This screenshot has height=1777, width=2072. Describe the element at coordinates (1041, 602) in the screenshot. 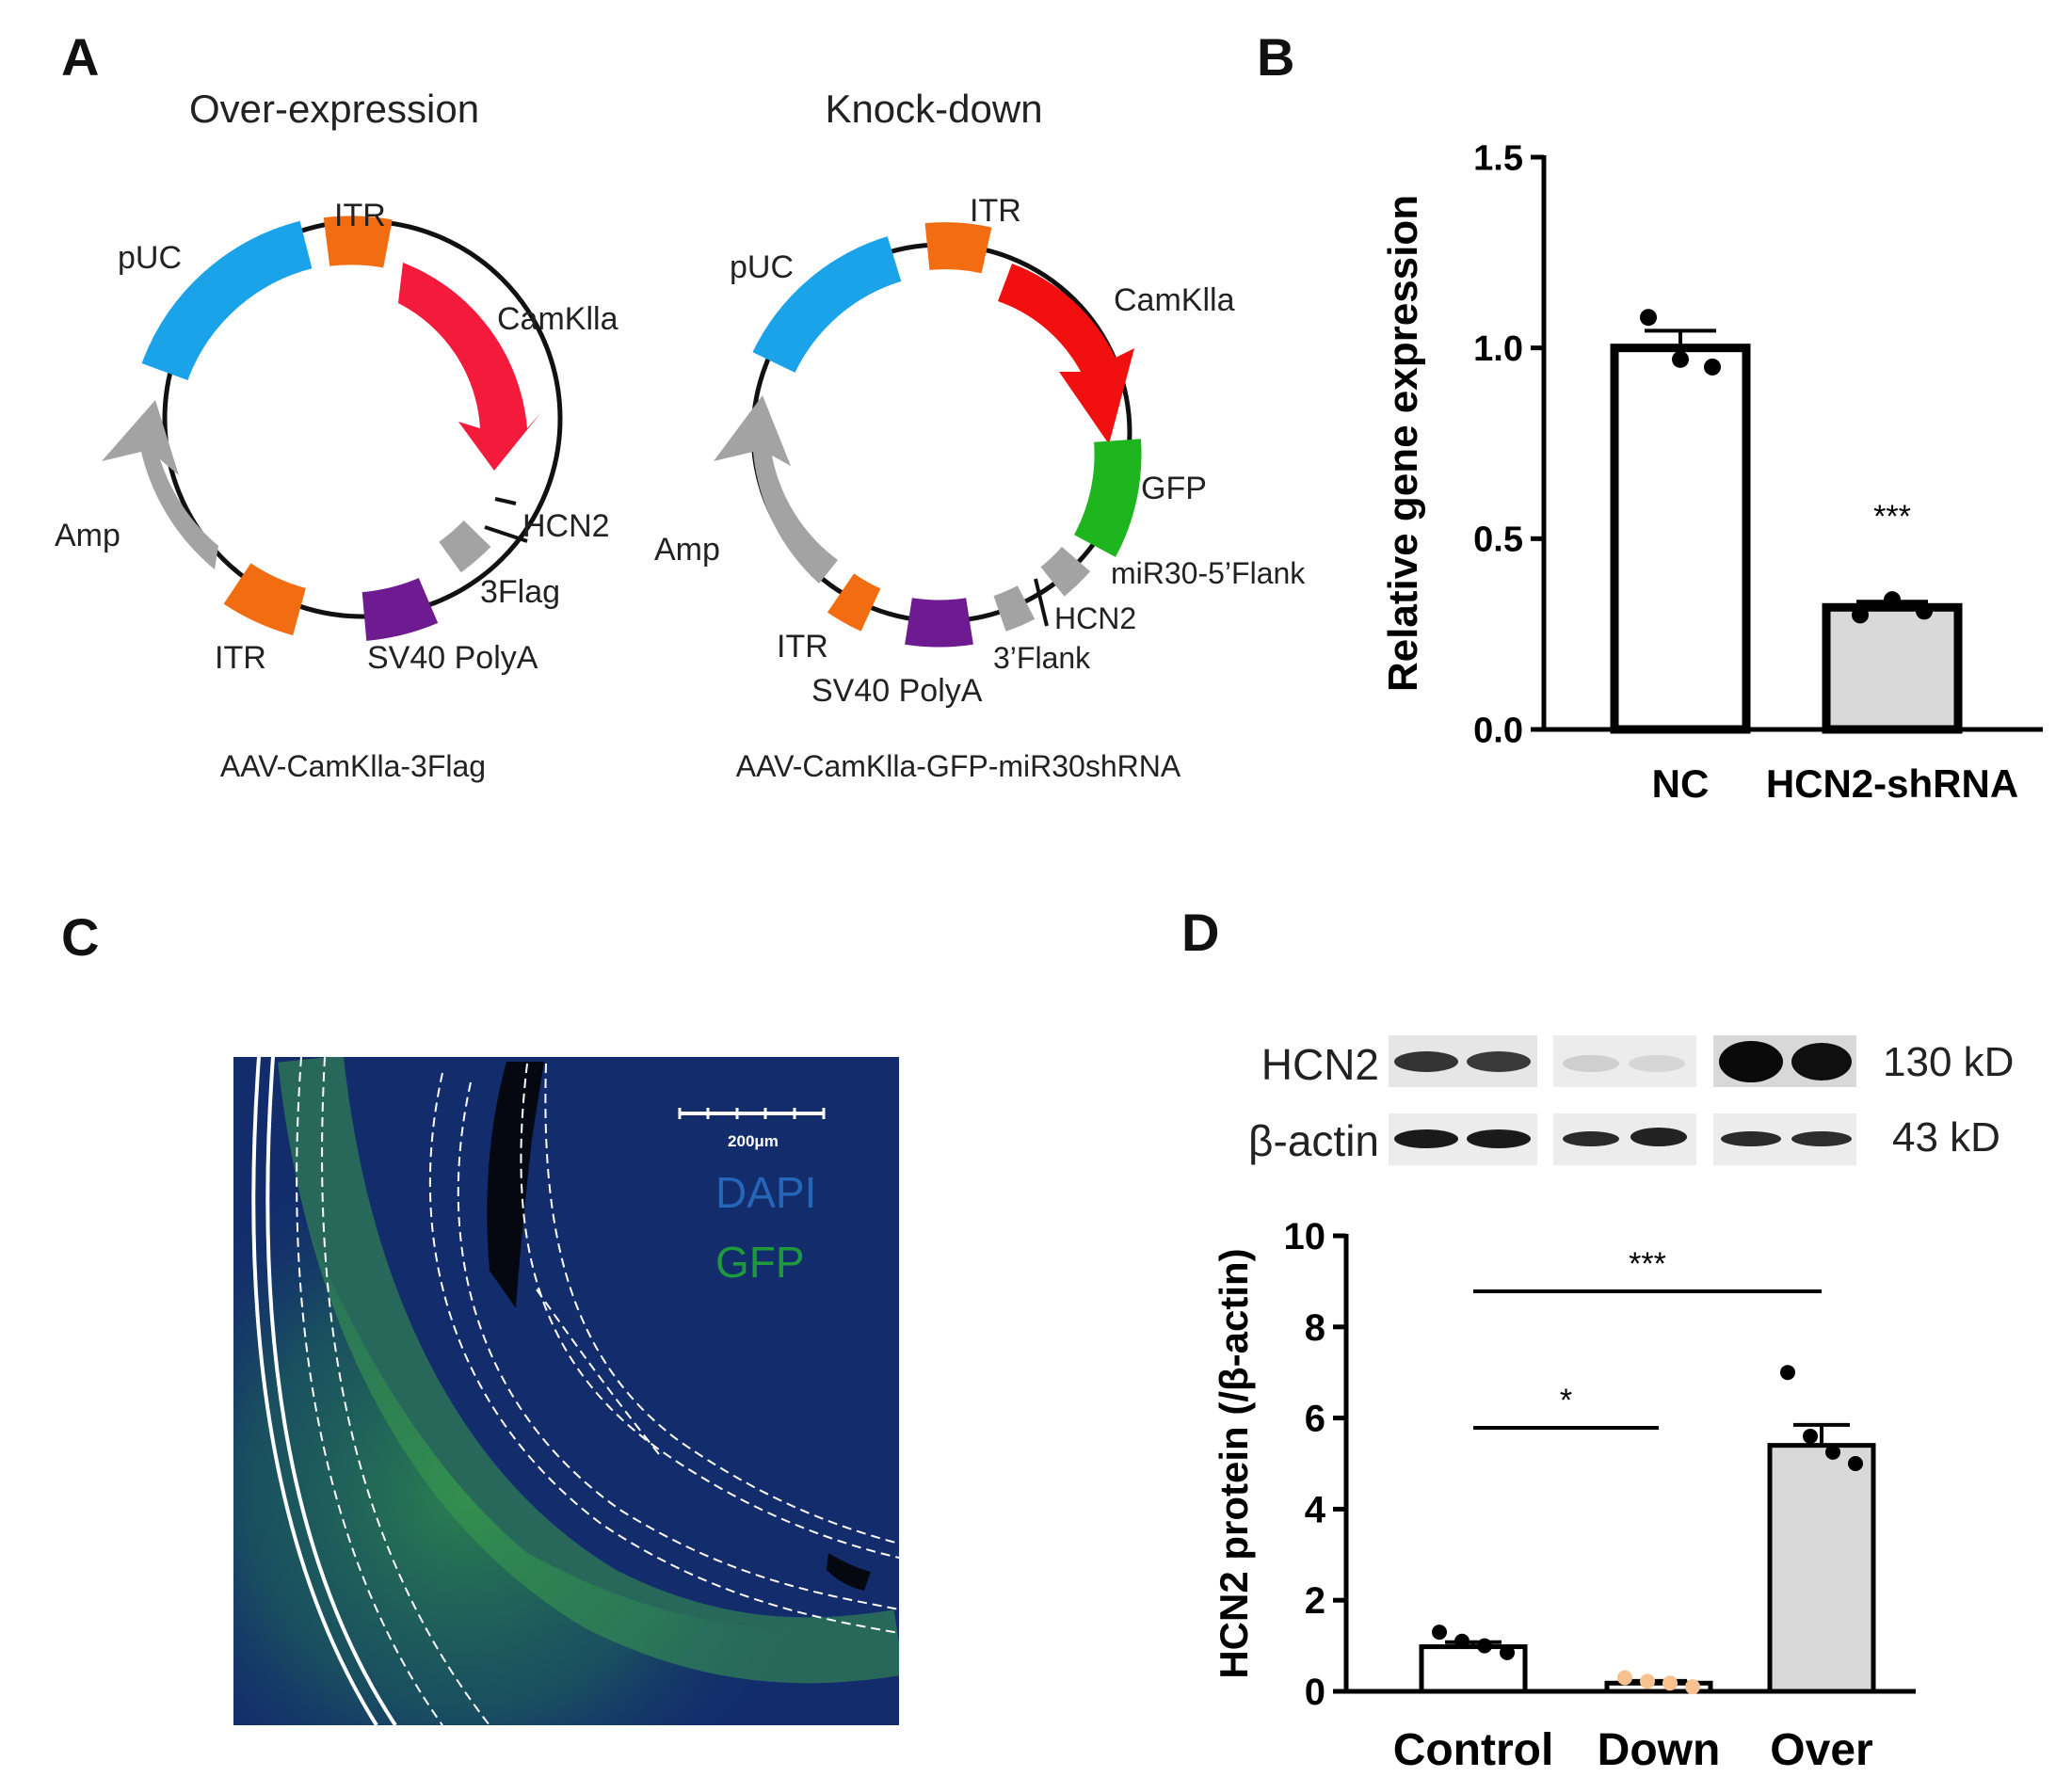

I see `kd-hcn2-tick` at that location.